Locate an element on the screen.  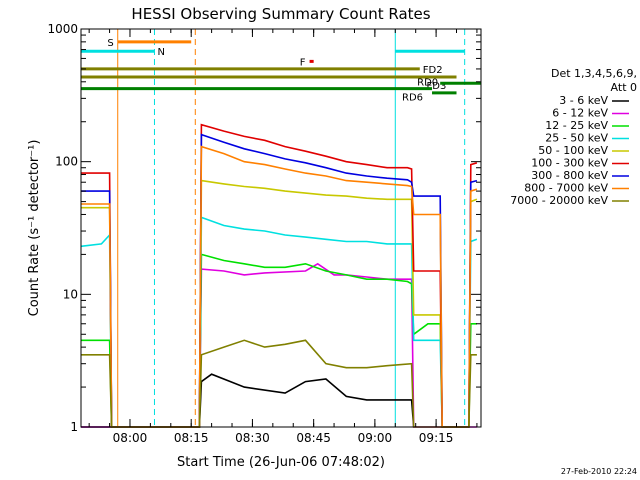
flag-label-3: F is located at coordinates (303, 62).